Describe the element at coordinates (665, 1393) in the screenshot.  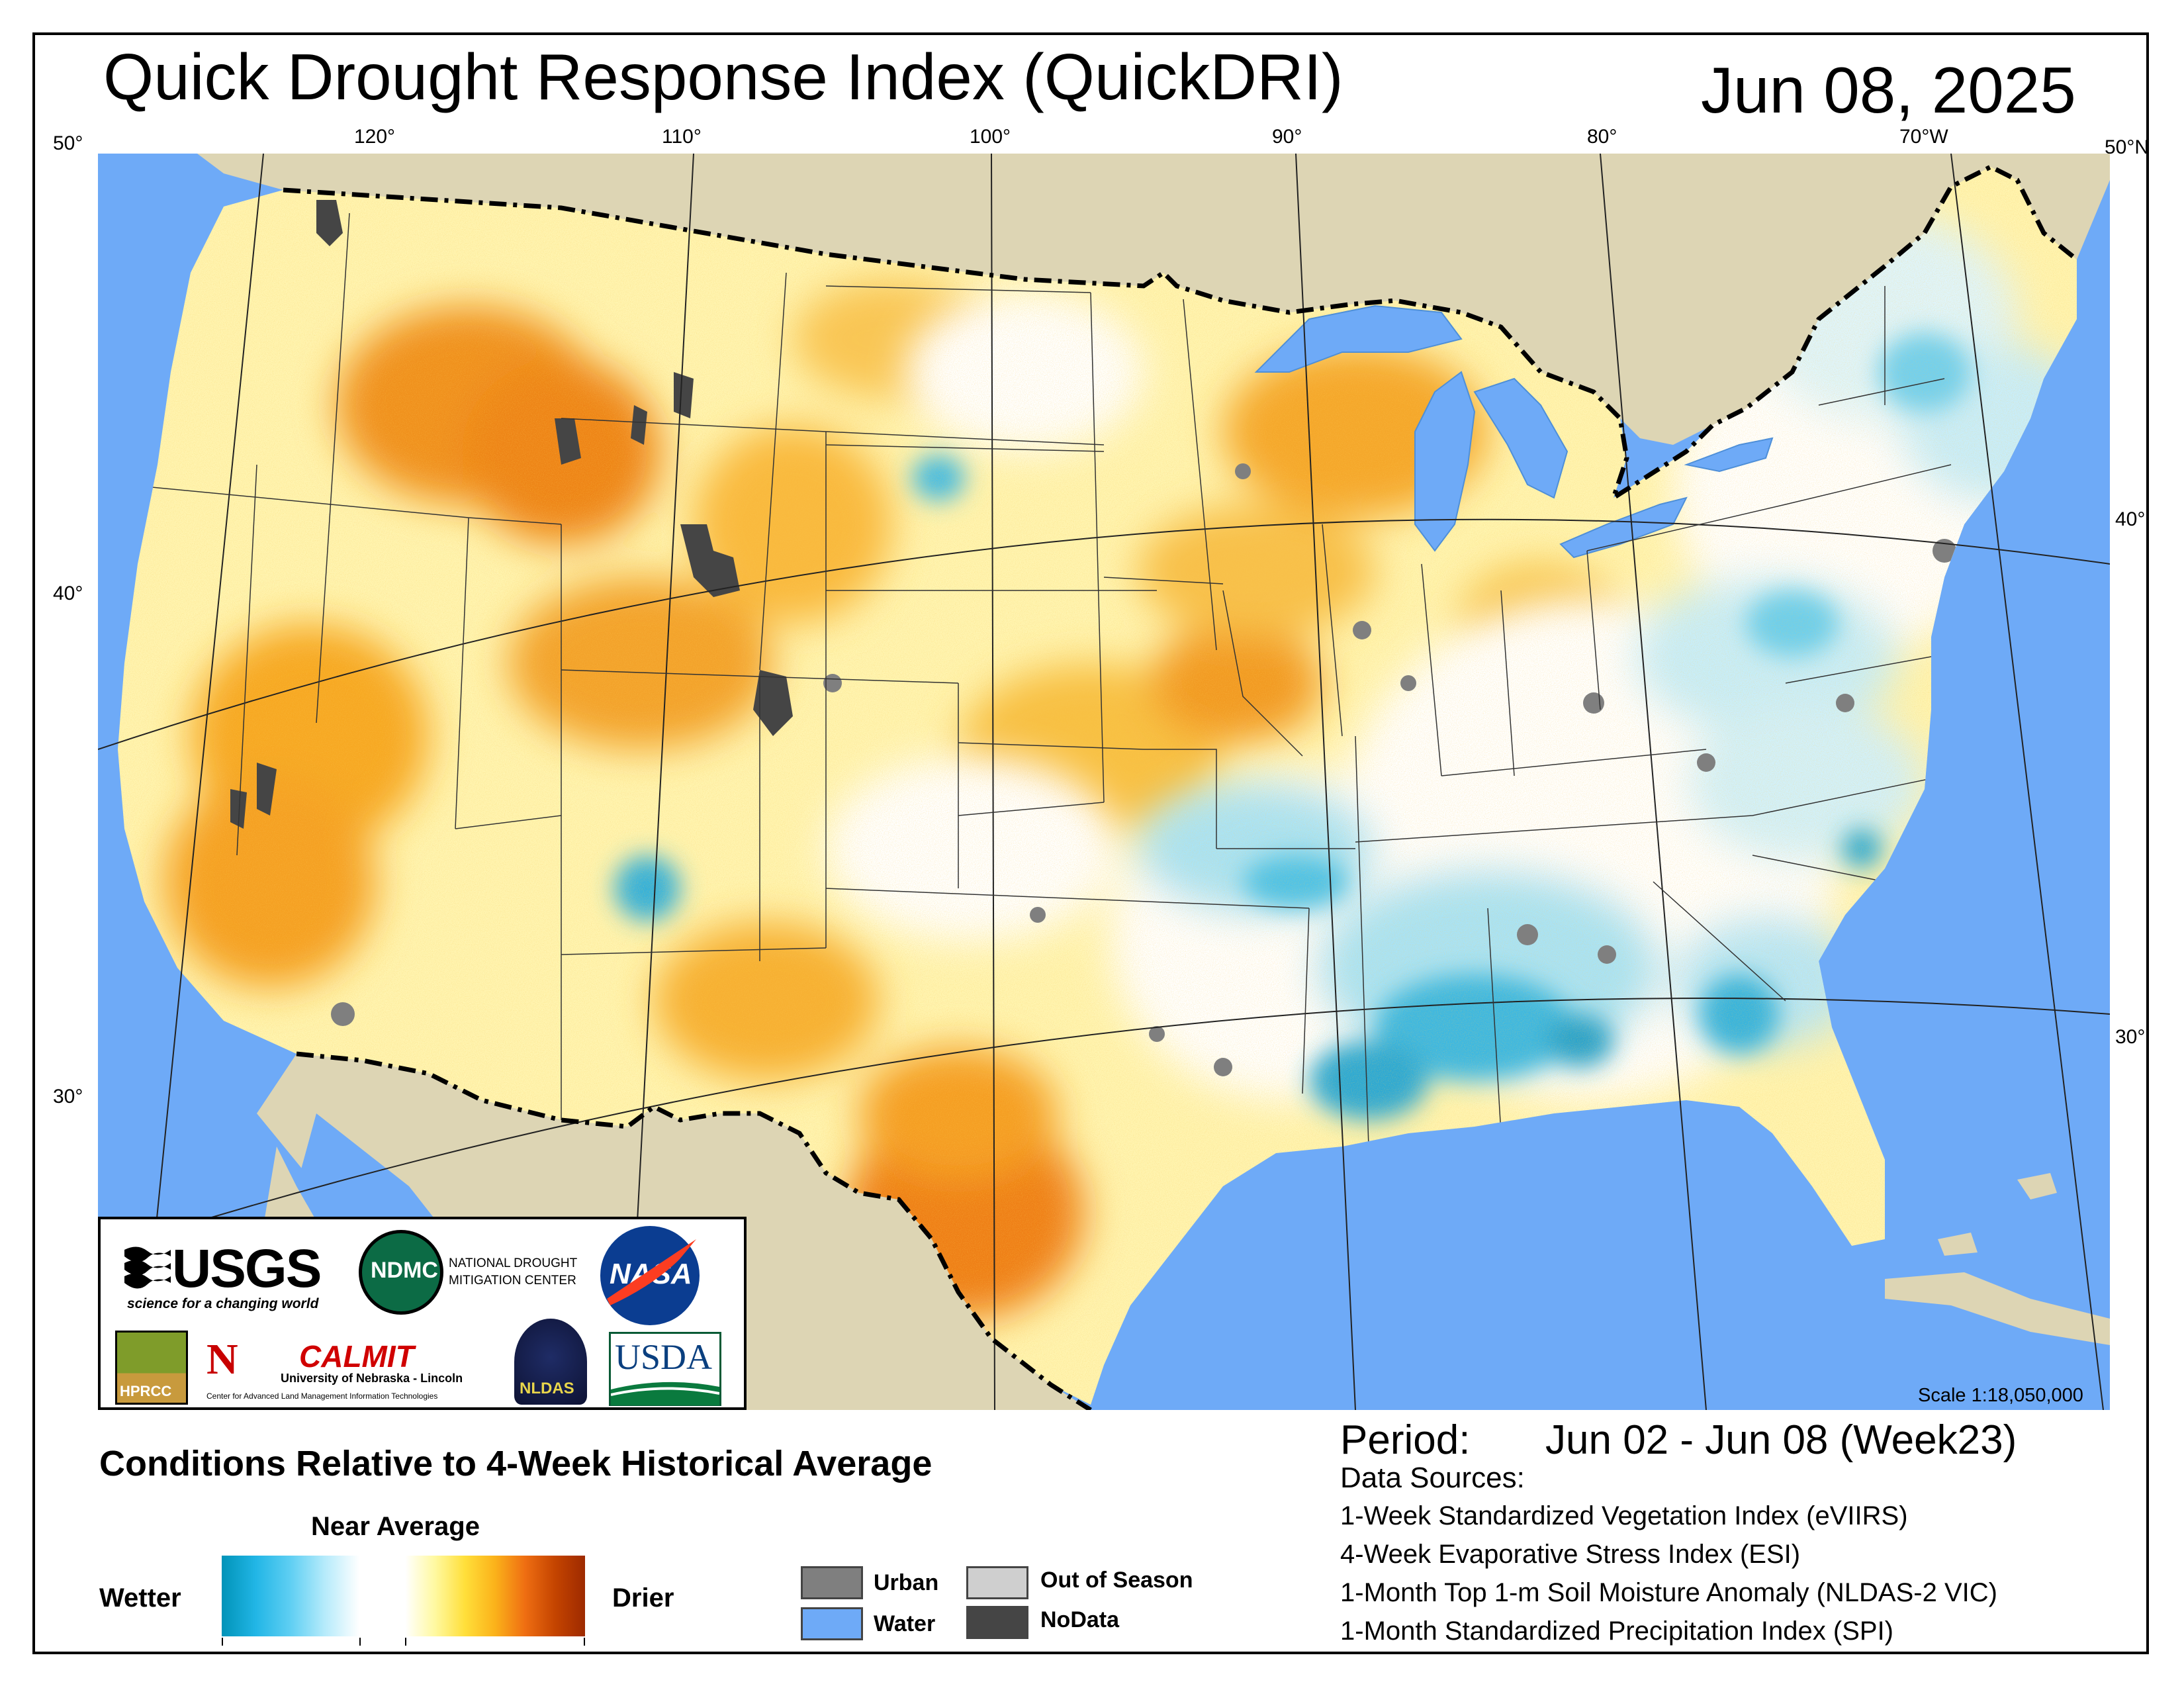
I see `usda-fields-icon` at that location.